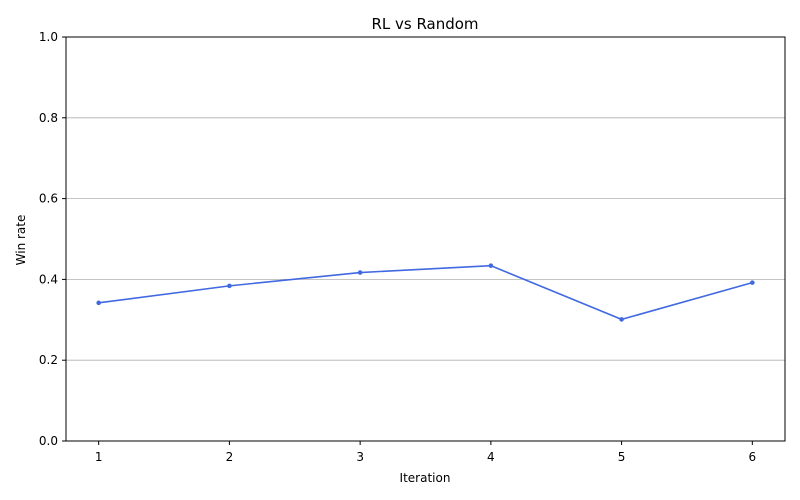 This screenshot has width=800, height=500. I want to click on win-rate-line, so click(425, 292).